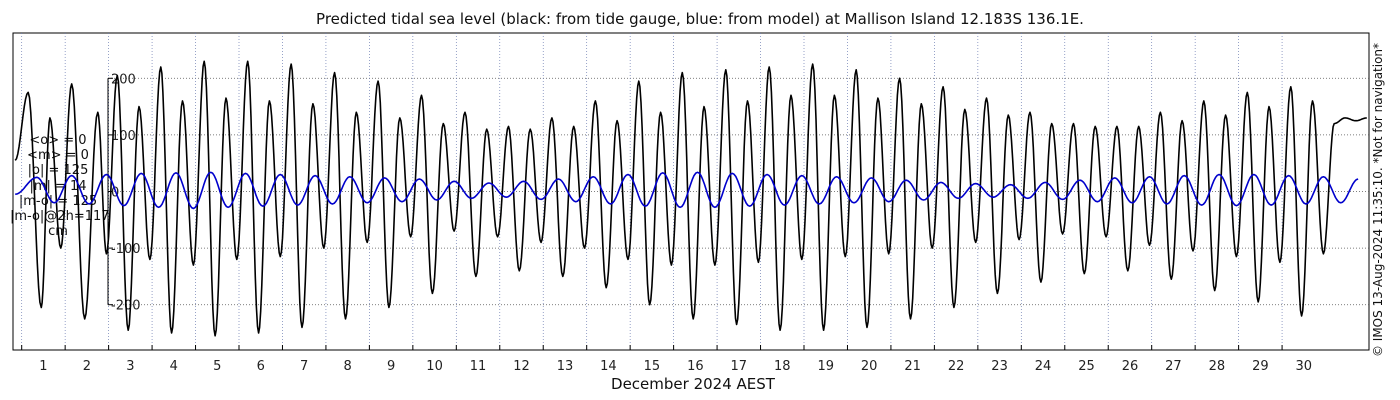  Describe the element at coordinates (126, 249) in the screenshot. I see `y-tick-label: -100` at that location.